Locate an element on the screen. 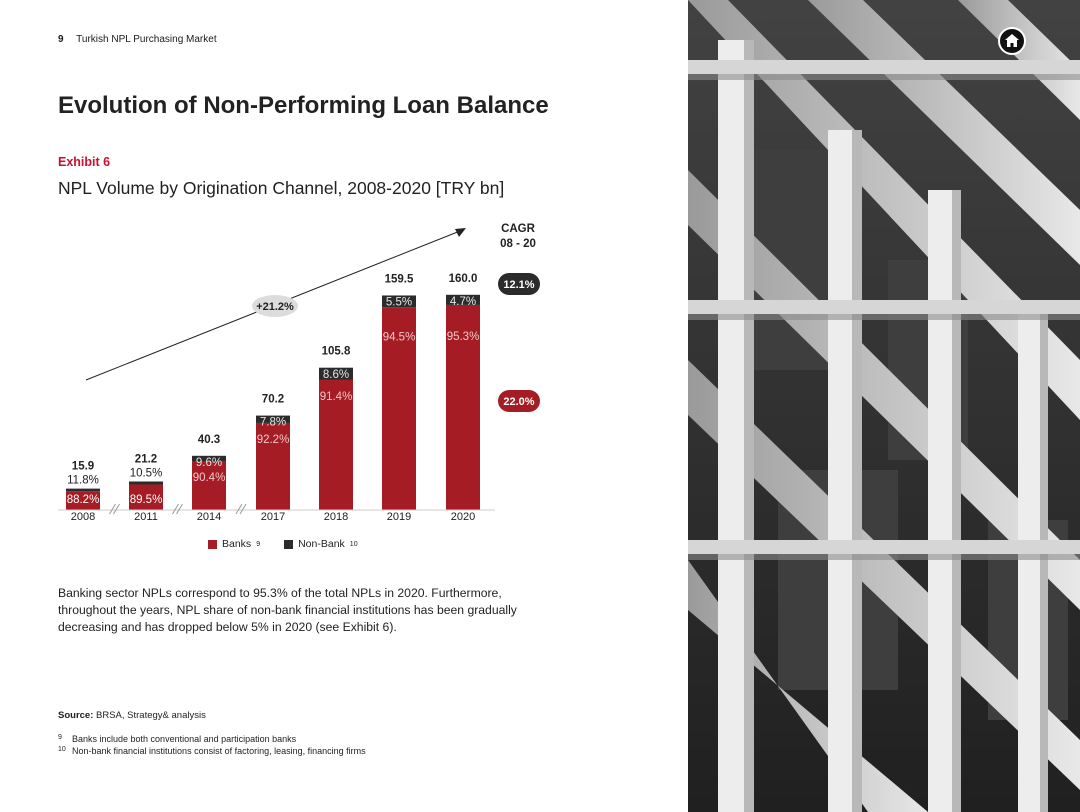 This screenshot has width=1080, height=812. legend-label-non-bank: Non-Bank is located at coordinates (321, 544).